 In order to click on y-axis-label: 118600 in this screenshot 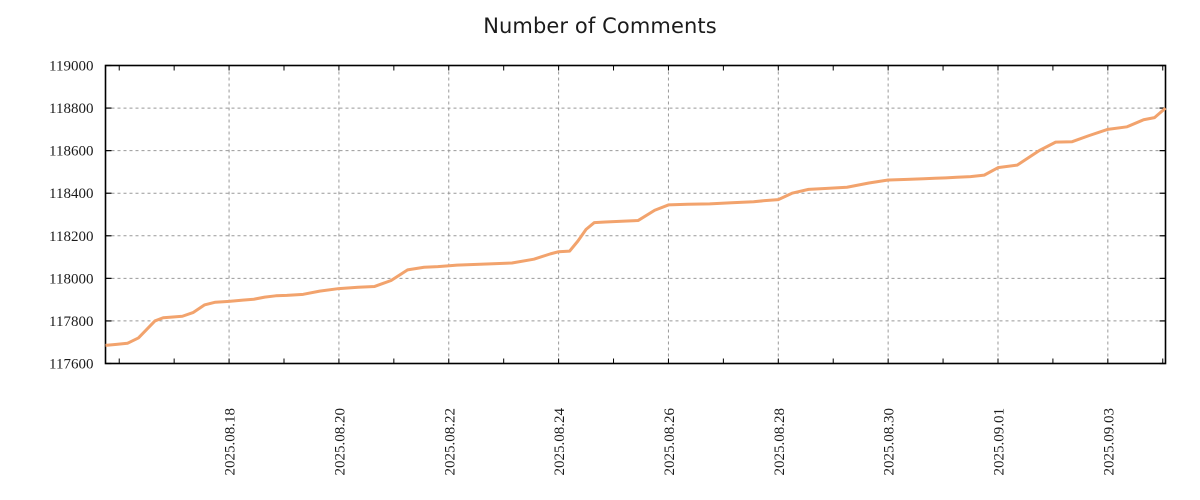, I will do `click(71, 152)`.